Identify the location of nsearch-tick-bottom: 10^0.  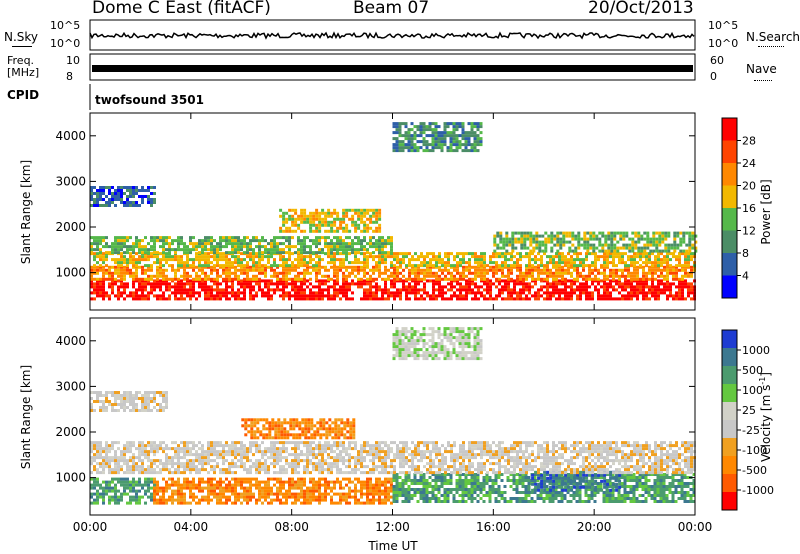
(723, 43).